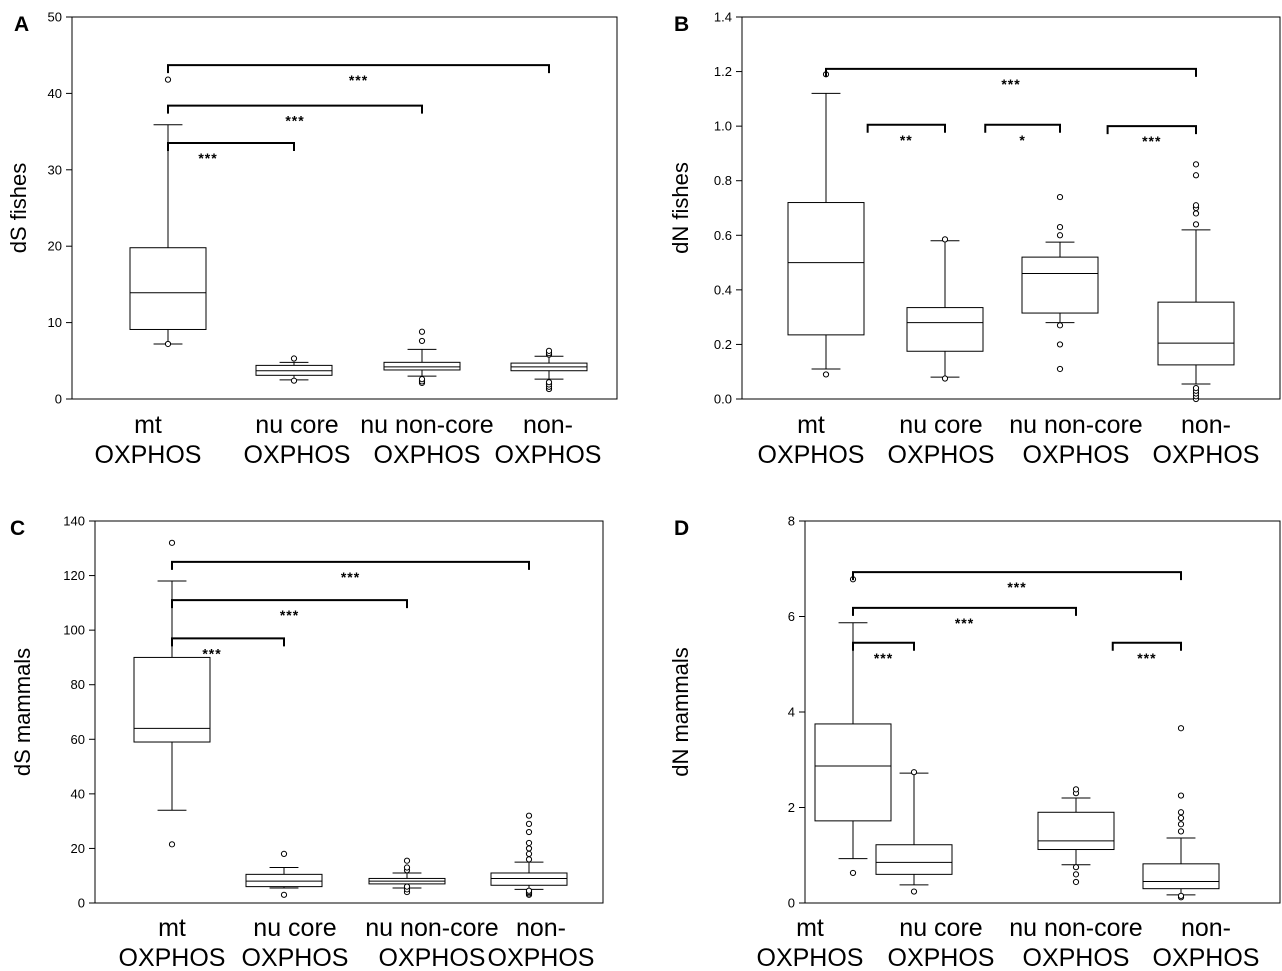 The image size is (1282, 971). Describe the element at coordinates (22, 712) in the screenshot. I see `y-axis-title: dS mammals` at that location.